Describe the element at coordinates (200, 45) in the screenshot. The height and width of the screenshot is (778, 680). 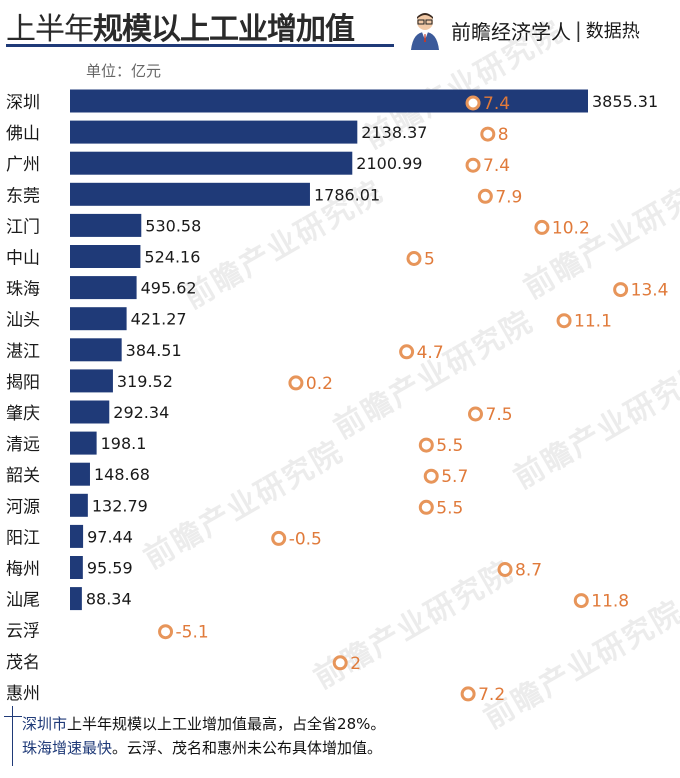
I see `title-underline` at that location.